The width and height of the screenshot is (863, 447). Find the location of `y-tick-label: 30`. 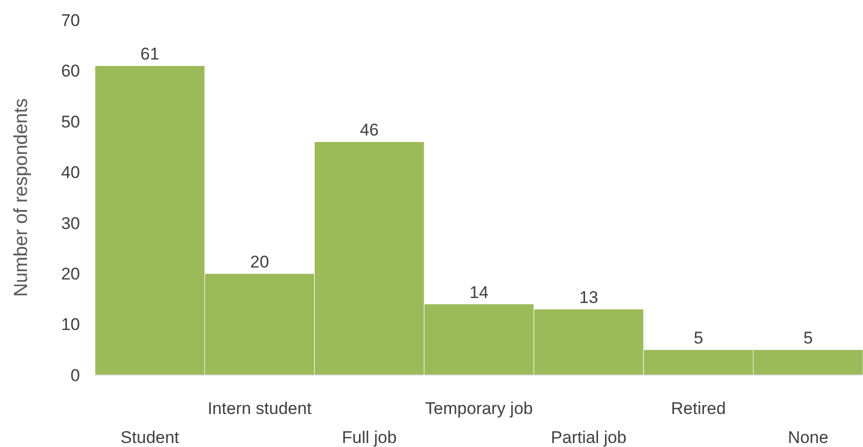

y-tick-label: 30 is located at coordinates (70, 223).